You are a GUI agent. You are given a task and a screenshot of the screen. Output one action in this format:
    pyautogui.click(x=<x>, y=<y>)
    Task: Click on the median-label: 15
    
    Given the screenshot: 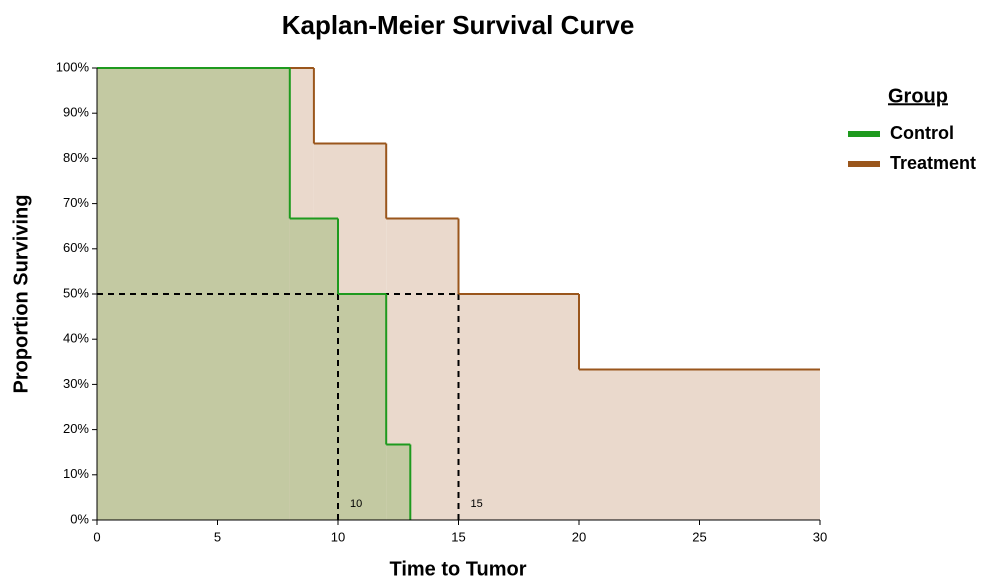 What is the action you would take?
    pyautogui.click(x=477, y=504)
    